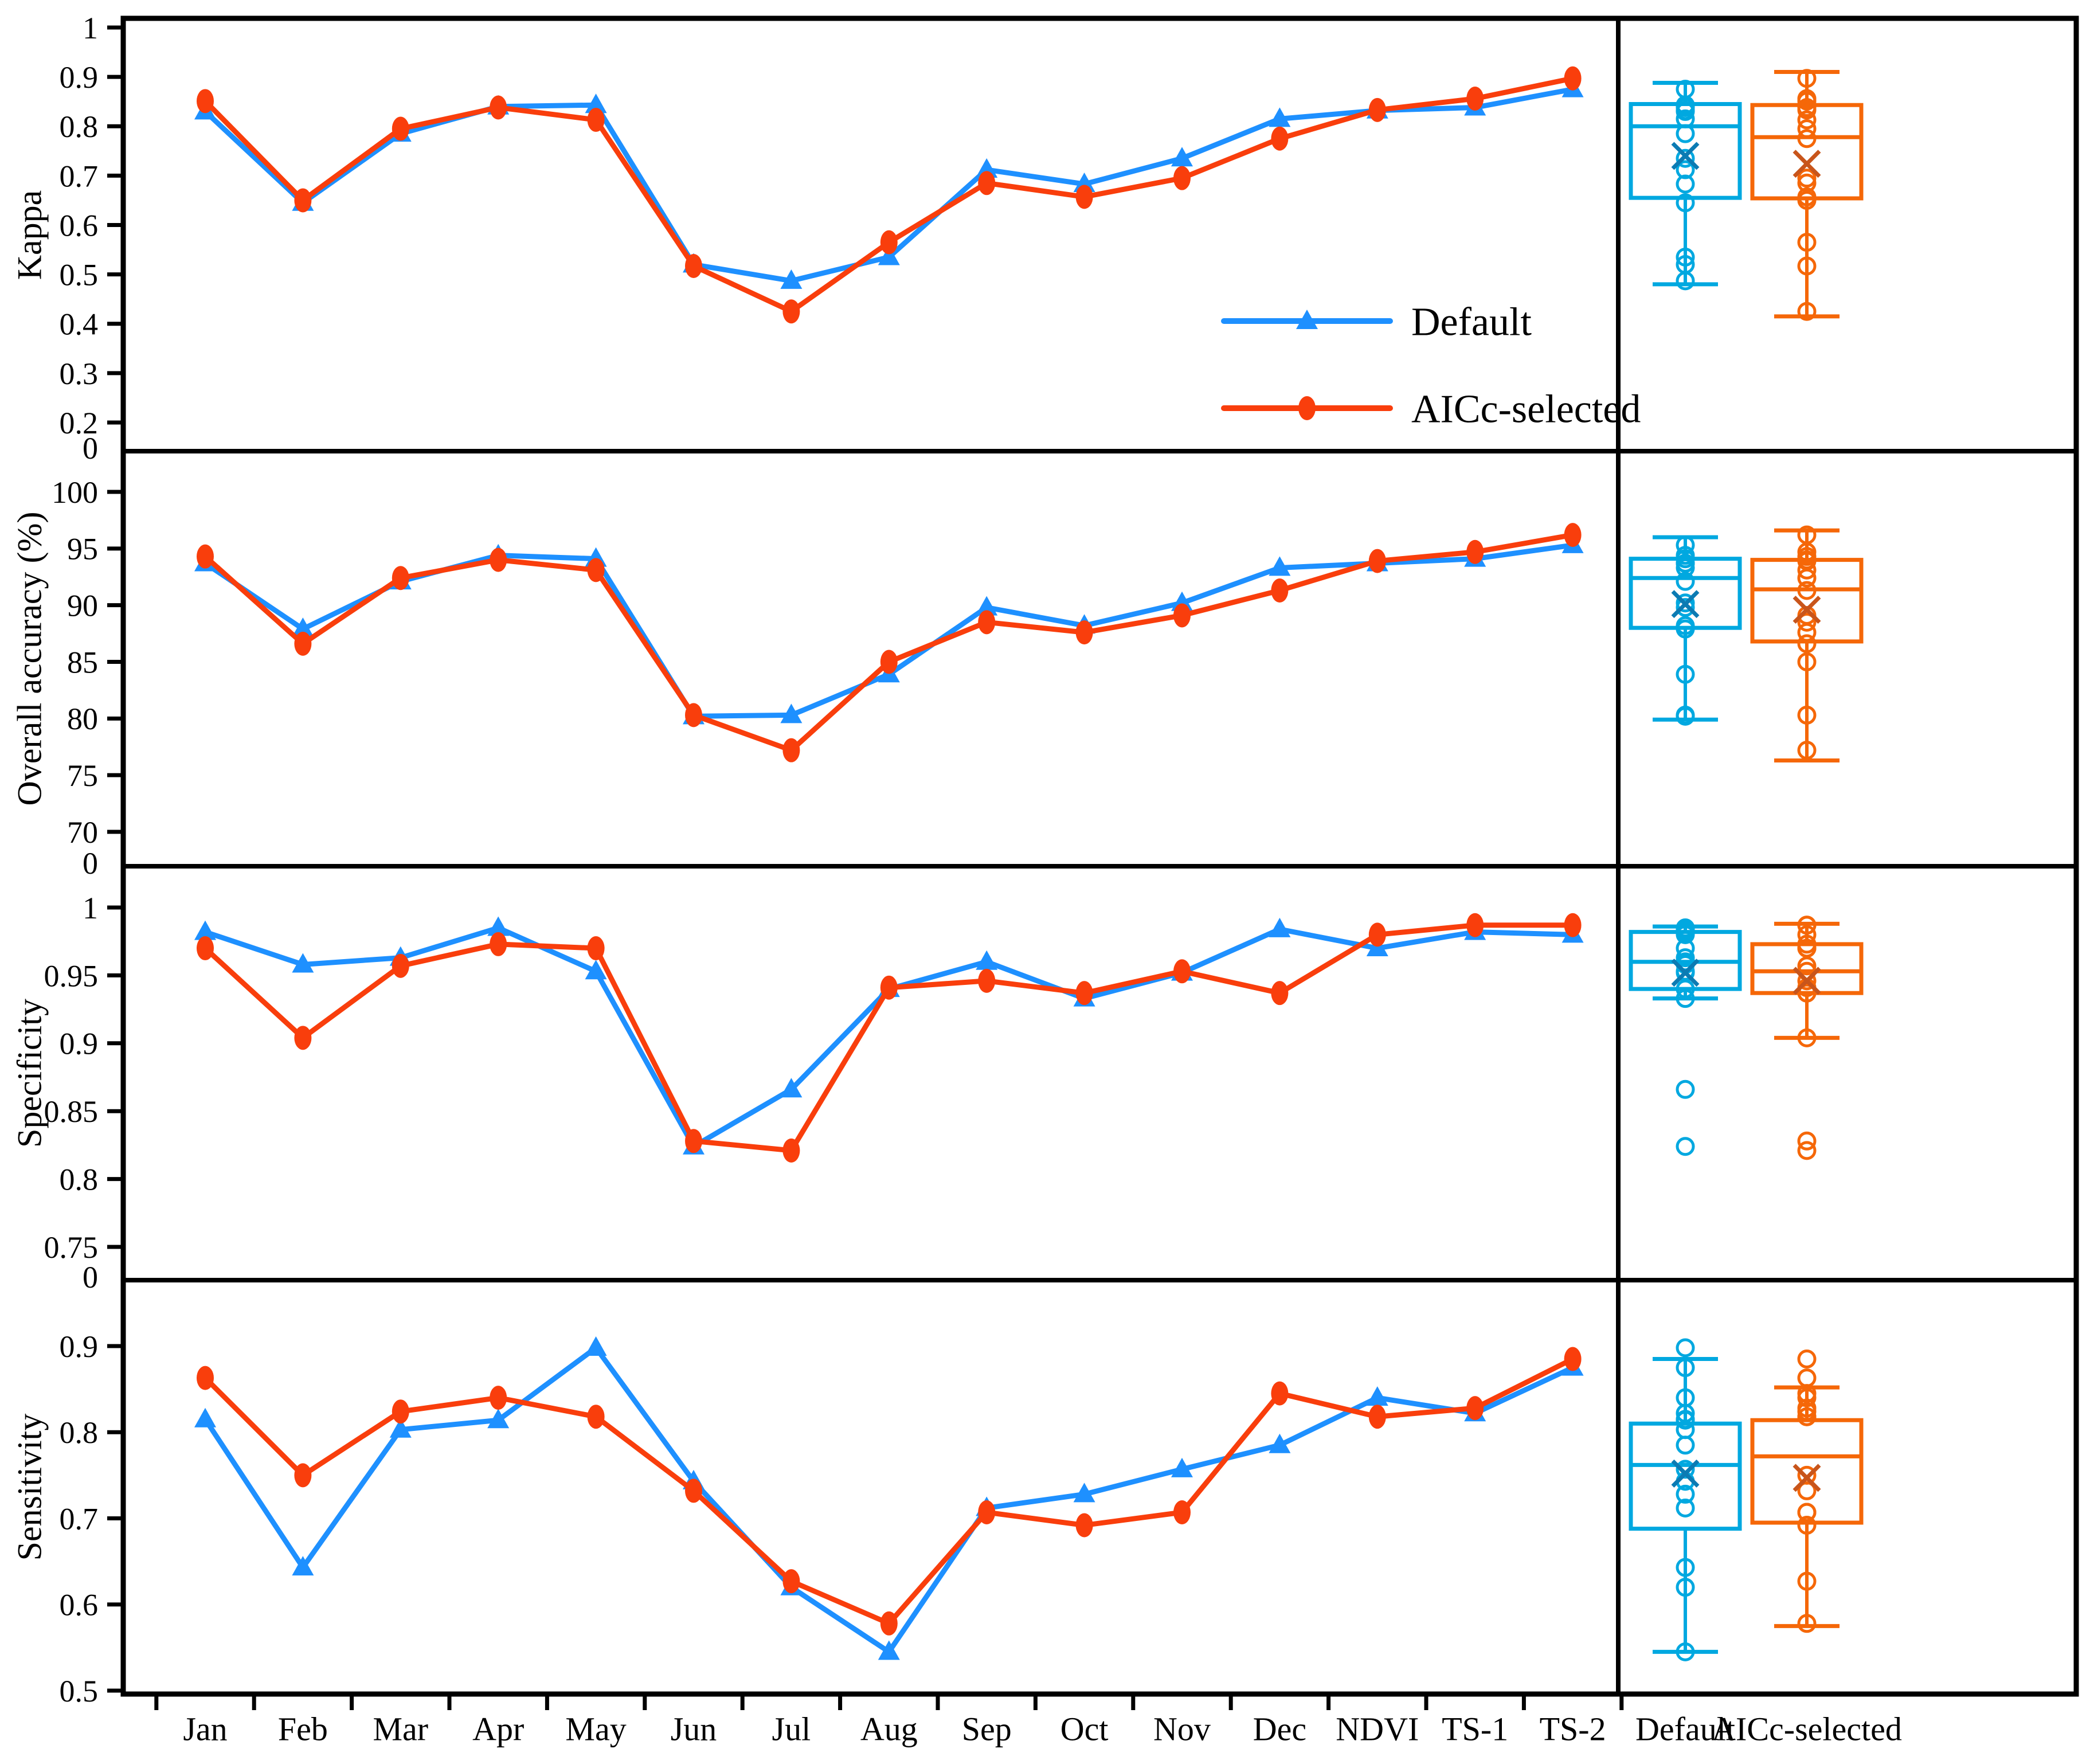  Describe the element at coordinates (1685, 1729) in the screenshot. I see `boxplot-column-label: Default` at that location.